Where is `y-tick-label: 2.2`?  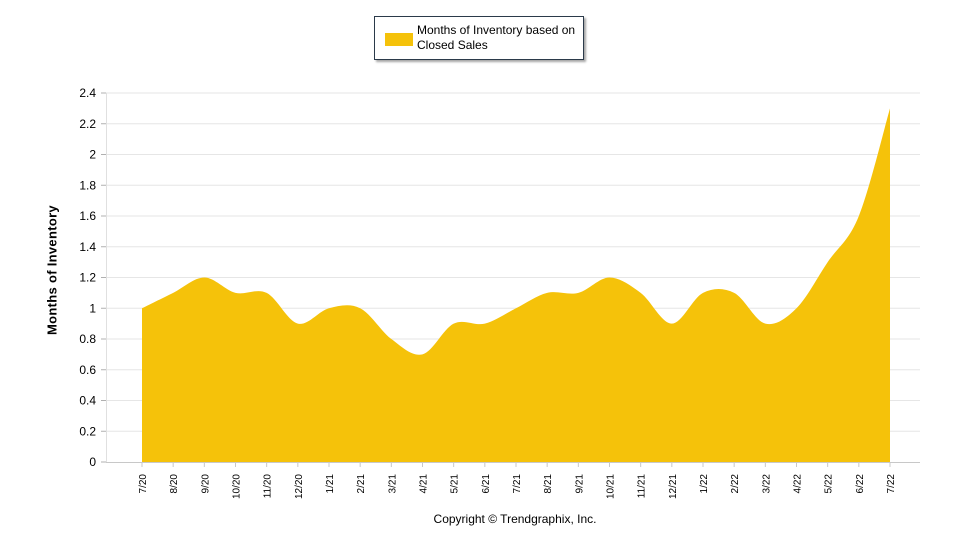
y-tick-label: 2.2 is located at coordinates (87, 124).